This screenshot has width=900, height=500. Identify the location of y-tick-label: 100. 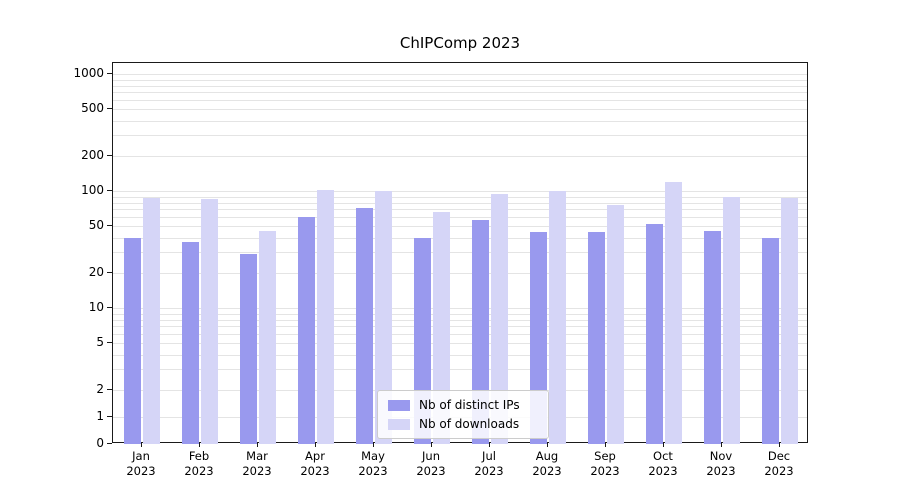
(92, 190).